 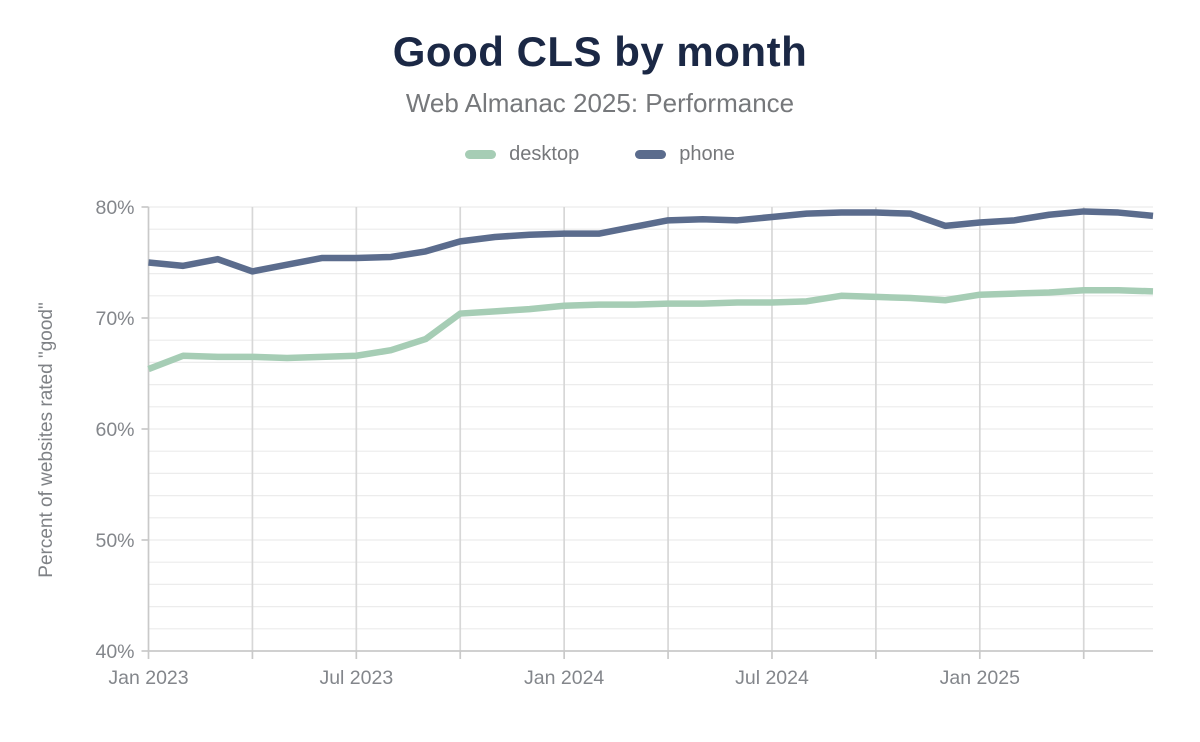 I want to click on desktop-series-swatch, so click(x=481, y=154).